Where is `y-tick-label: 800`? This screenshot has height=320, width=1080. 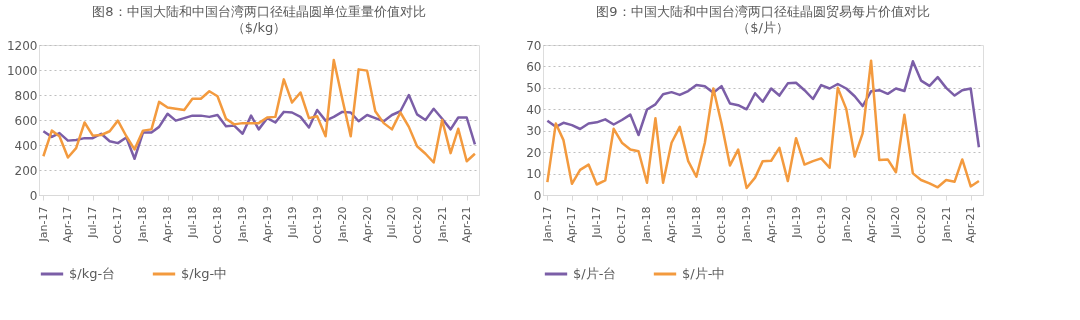
y-tick-label: 800 is located at coordinates (26, 95).